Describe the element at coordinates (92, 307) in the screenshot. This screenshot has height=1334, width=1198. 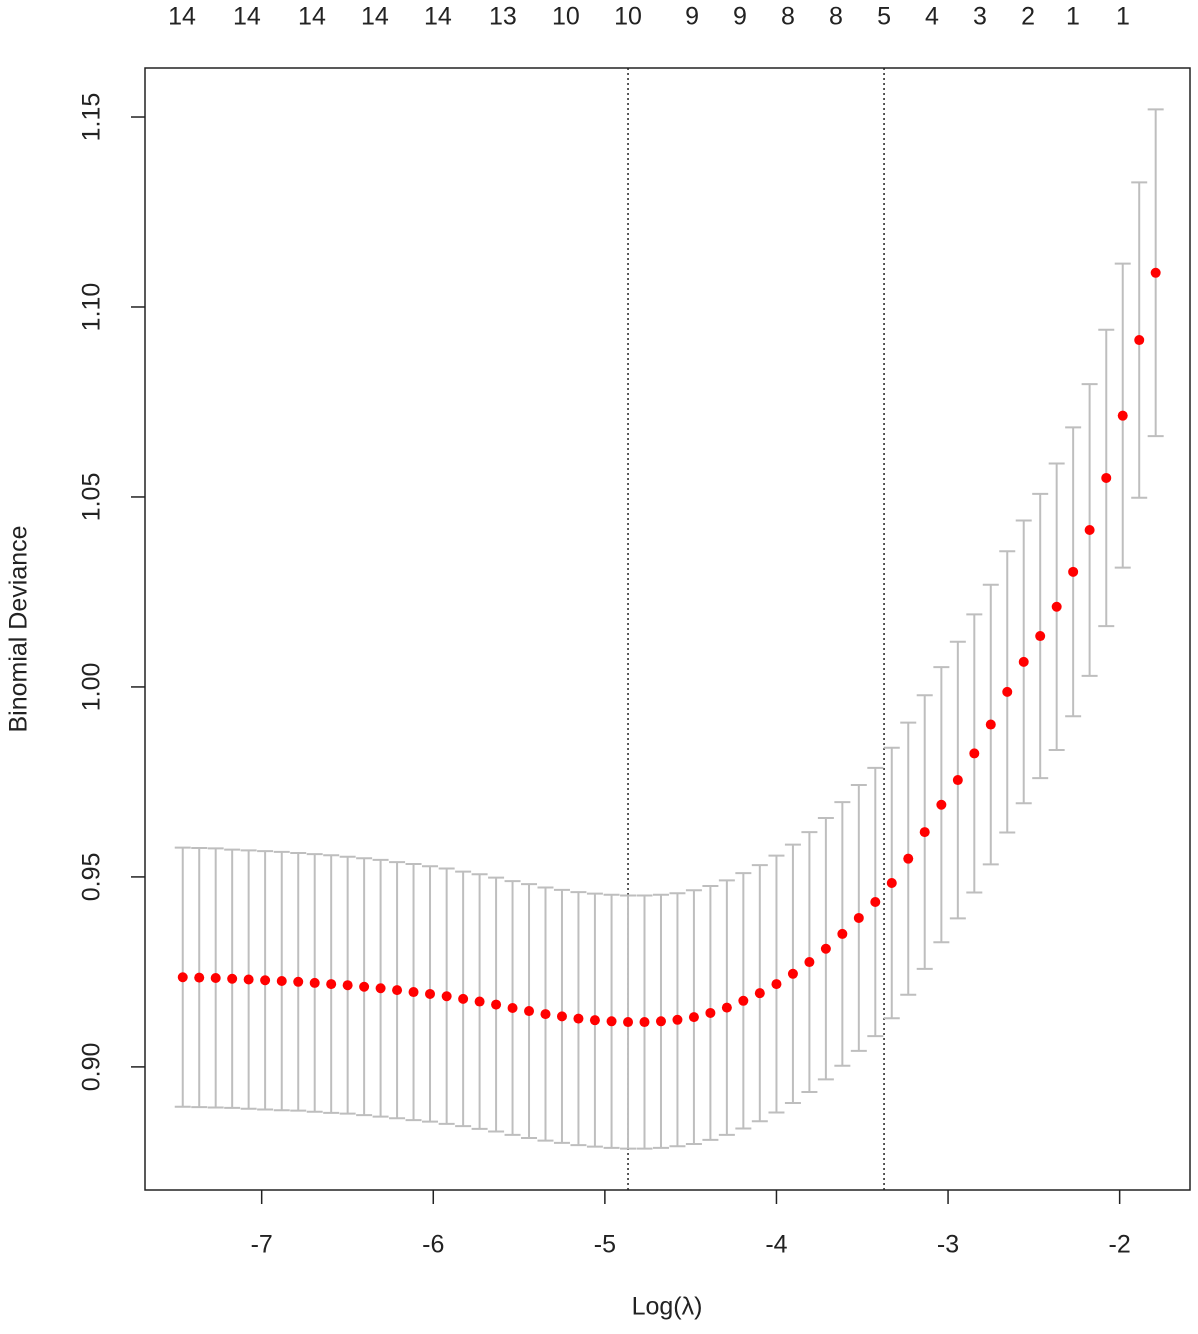
I see `y-tick-label: 1.10` at that location.